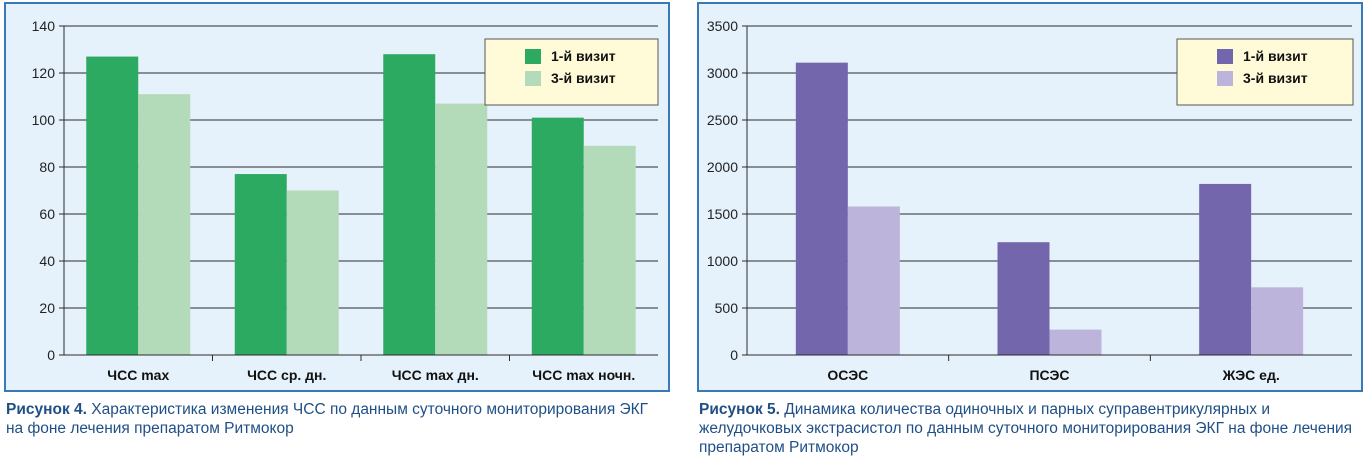 Image resolution: width=1370 pixels, height=464 pixels. I want to click on y-tick-label: 140, so click(44, 26).